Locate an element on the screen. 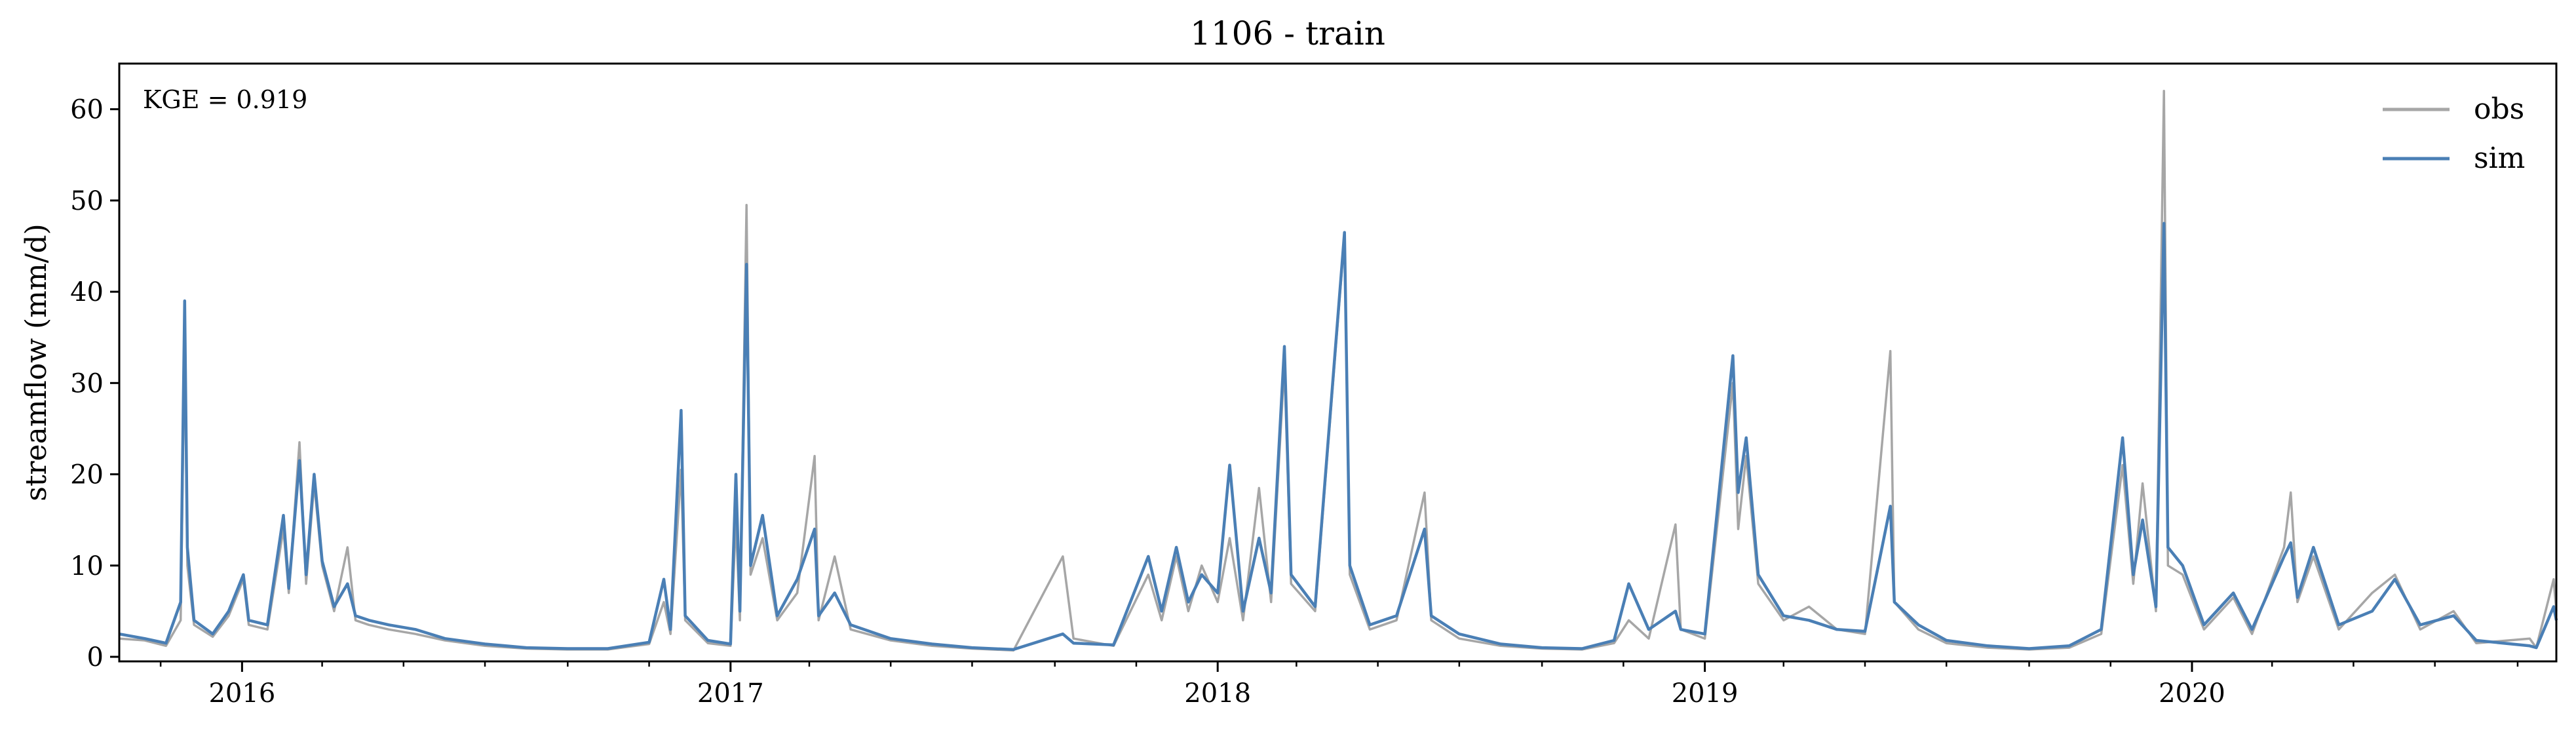  x-tick-label: 2017 is located at coordinates (730, 693).